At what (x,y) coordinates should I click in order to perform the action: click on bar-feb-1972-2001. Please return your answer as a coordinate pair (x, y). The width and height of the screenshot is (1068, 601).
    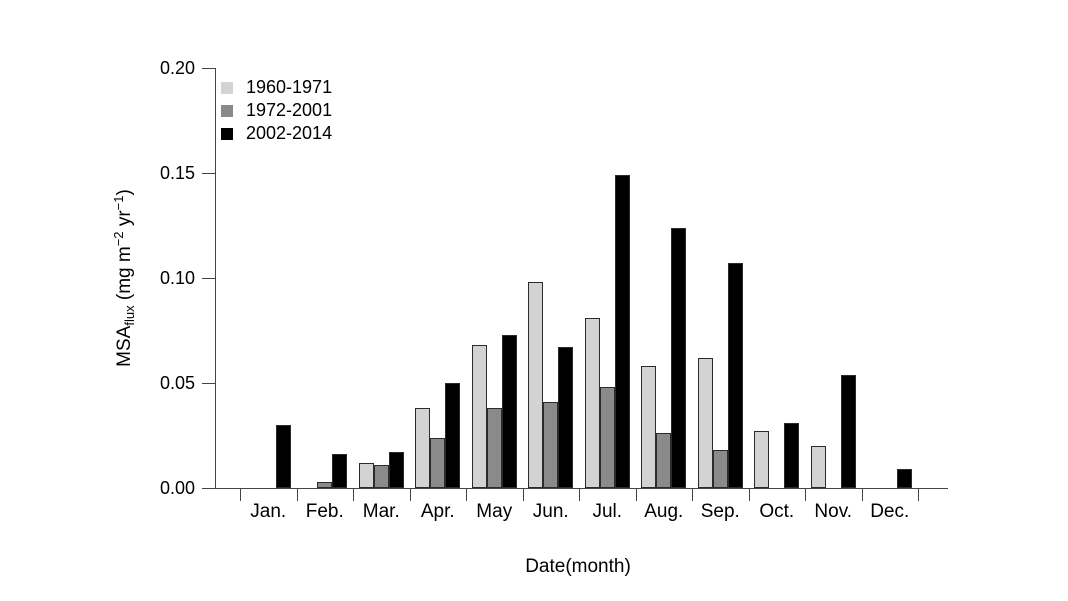
    Looking at the image, I should click on (325, 485).